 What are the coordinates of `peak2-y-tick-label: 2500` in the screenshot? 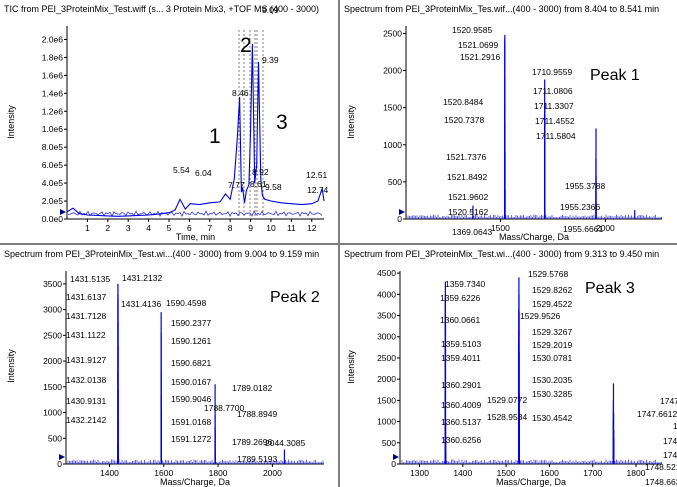 It's located at (52, 335).